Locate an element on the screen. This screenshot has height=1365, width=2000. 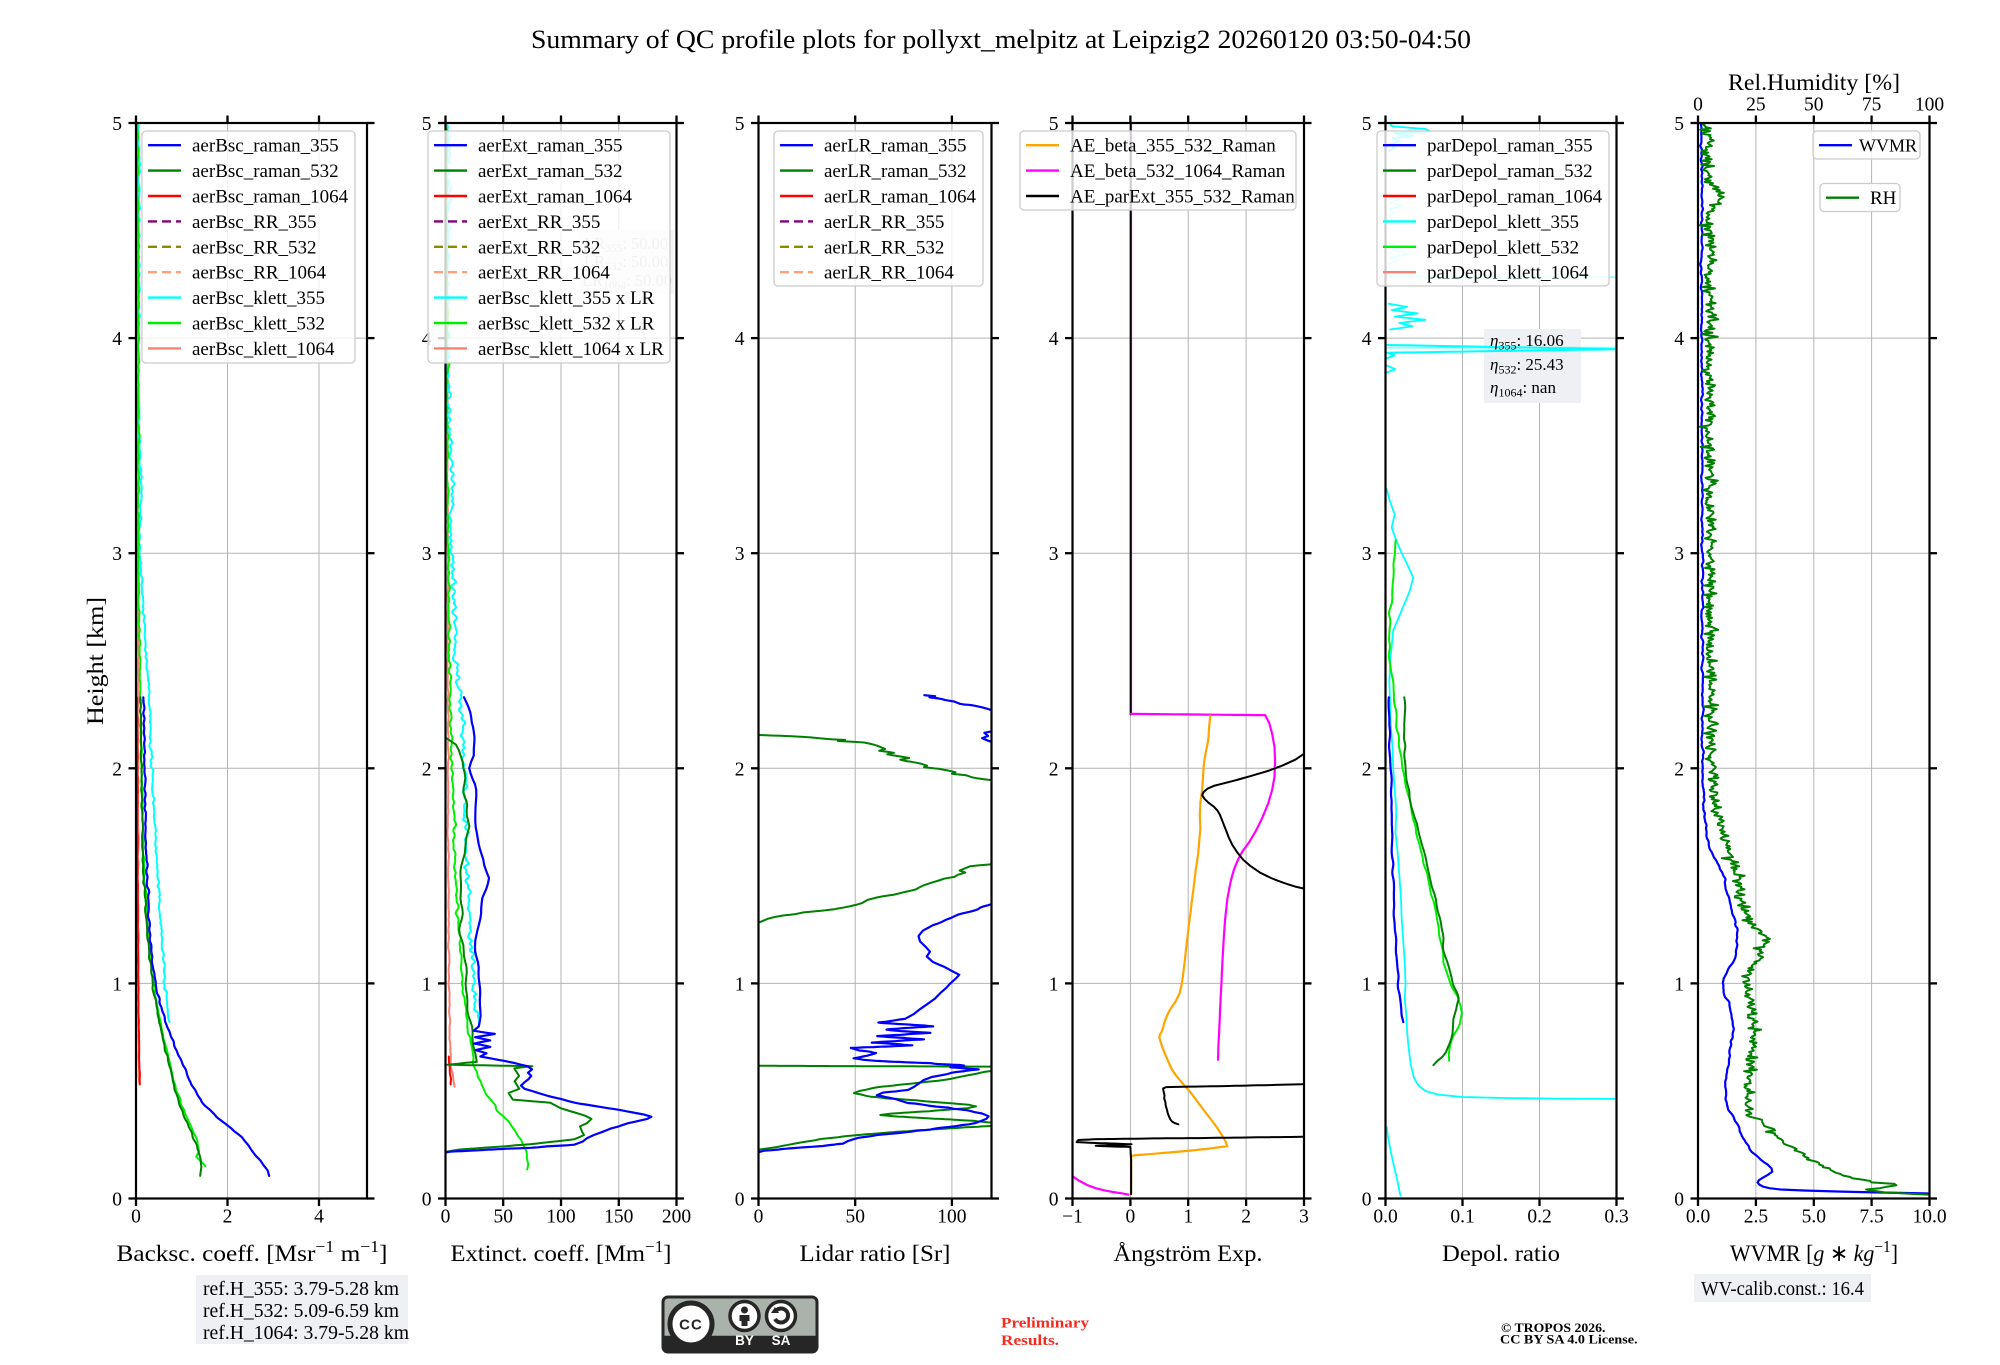
svg-text: aerExt_raman_1064 is located at coordinates (555, 197).